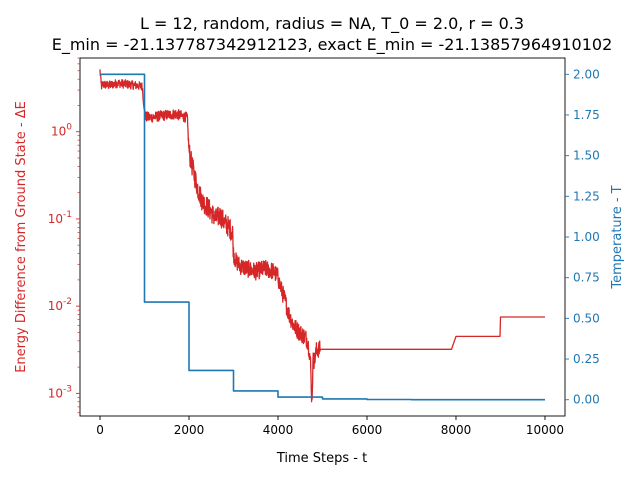 The width and height of the screenshot is (640, 480). What do you see at coordinates (60, 218) in the screenshot?
I see `left-y-tick-label: 10⁻¹` at bounding box center [60, 218].